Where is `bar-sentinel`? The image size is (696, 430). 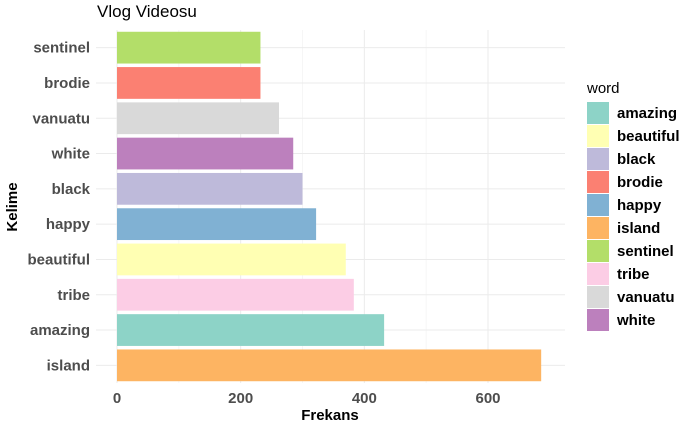
bar-sentinel is located at coordinates (189, 47).